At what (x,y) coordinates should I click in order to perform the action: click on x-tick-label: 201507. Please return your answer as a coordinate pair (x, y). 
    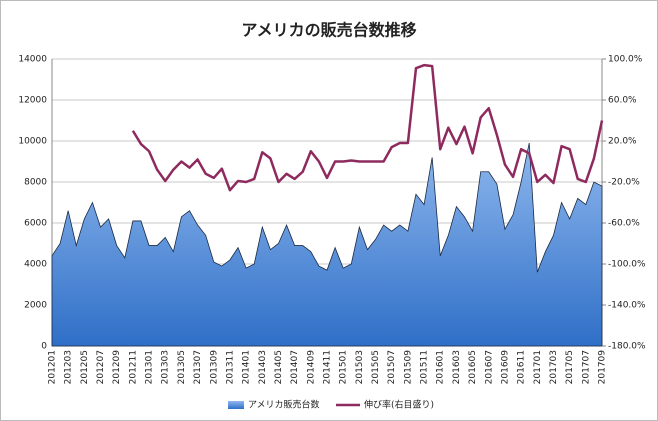
    Looking at the image, I should click on (392, 367).